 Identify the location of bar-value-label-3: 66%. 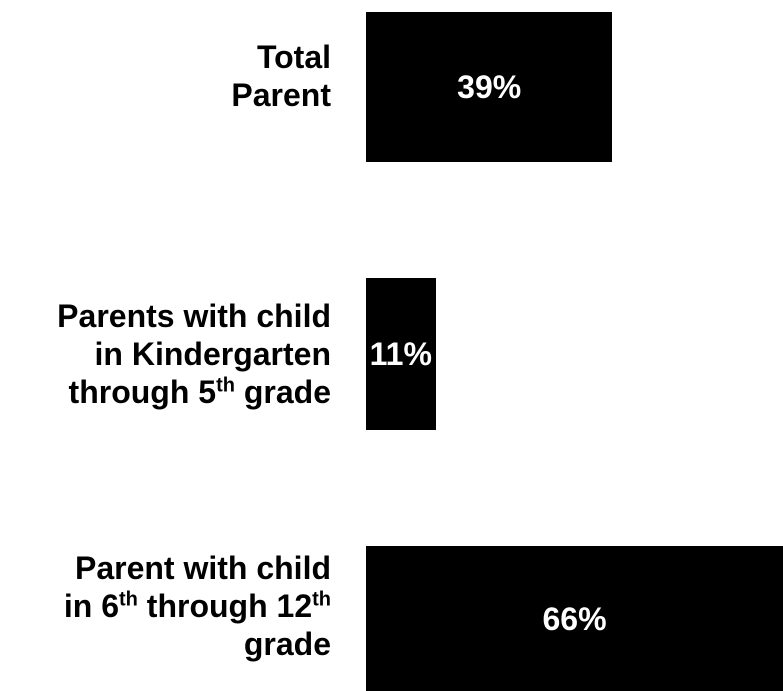
(574, 618).